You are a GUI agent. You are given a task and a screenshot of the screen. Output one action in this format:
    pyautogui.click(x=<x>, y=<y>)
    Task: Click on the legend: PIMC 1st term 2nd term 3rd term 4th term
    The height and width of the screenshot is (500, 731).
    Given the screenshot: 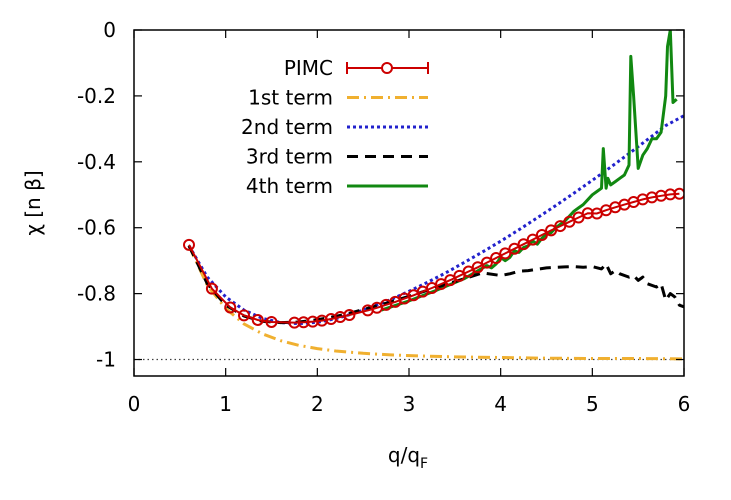 What is the action you would take?
    pyautogui.click(x=335, y=127)
    